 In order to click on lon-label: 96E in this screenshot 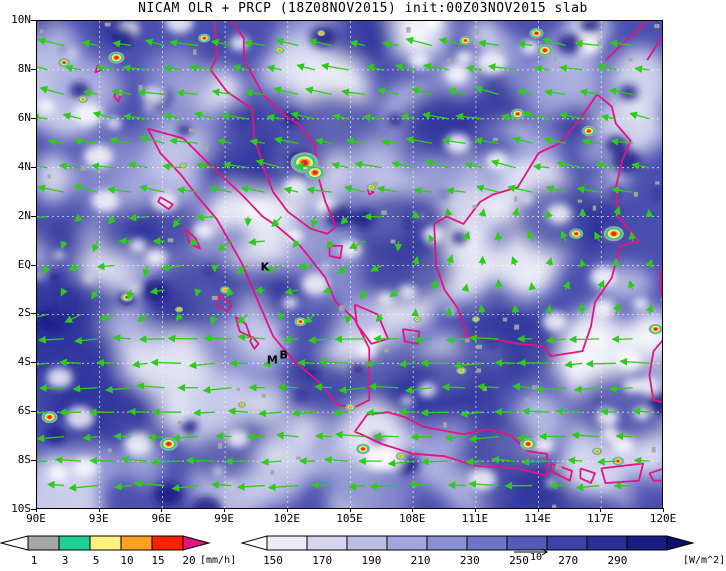, I will do `click(161, 518)`.